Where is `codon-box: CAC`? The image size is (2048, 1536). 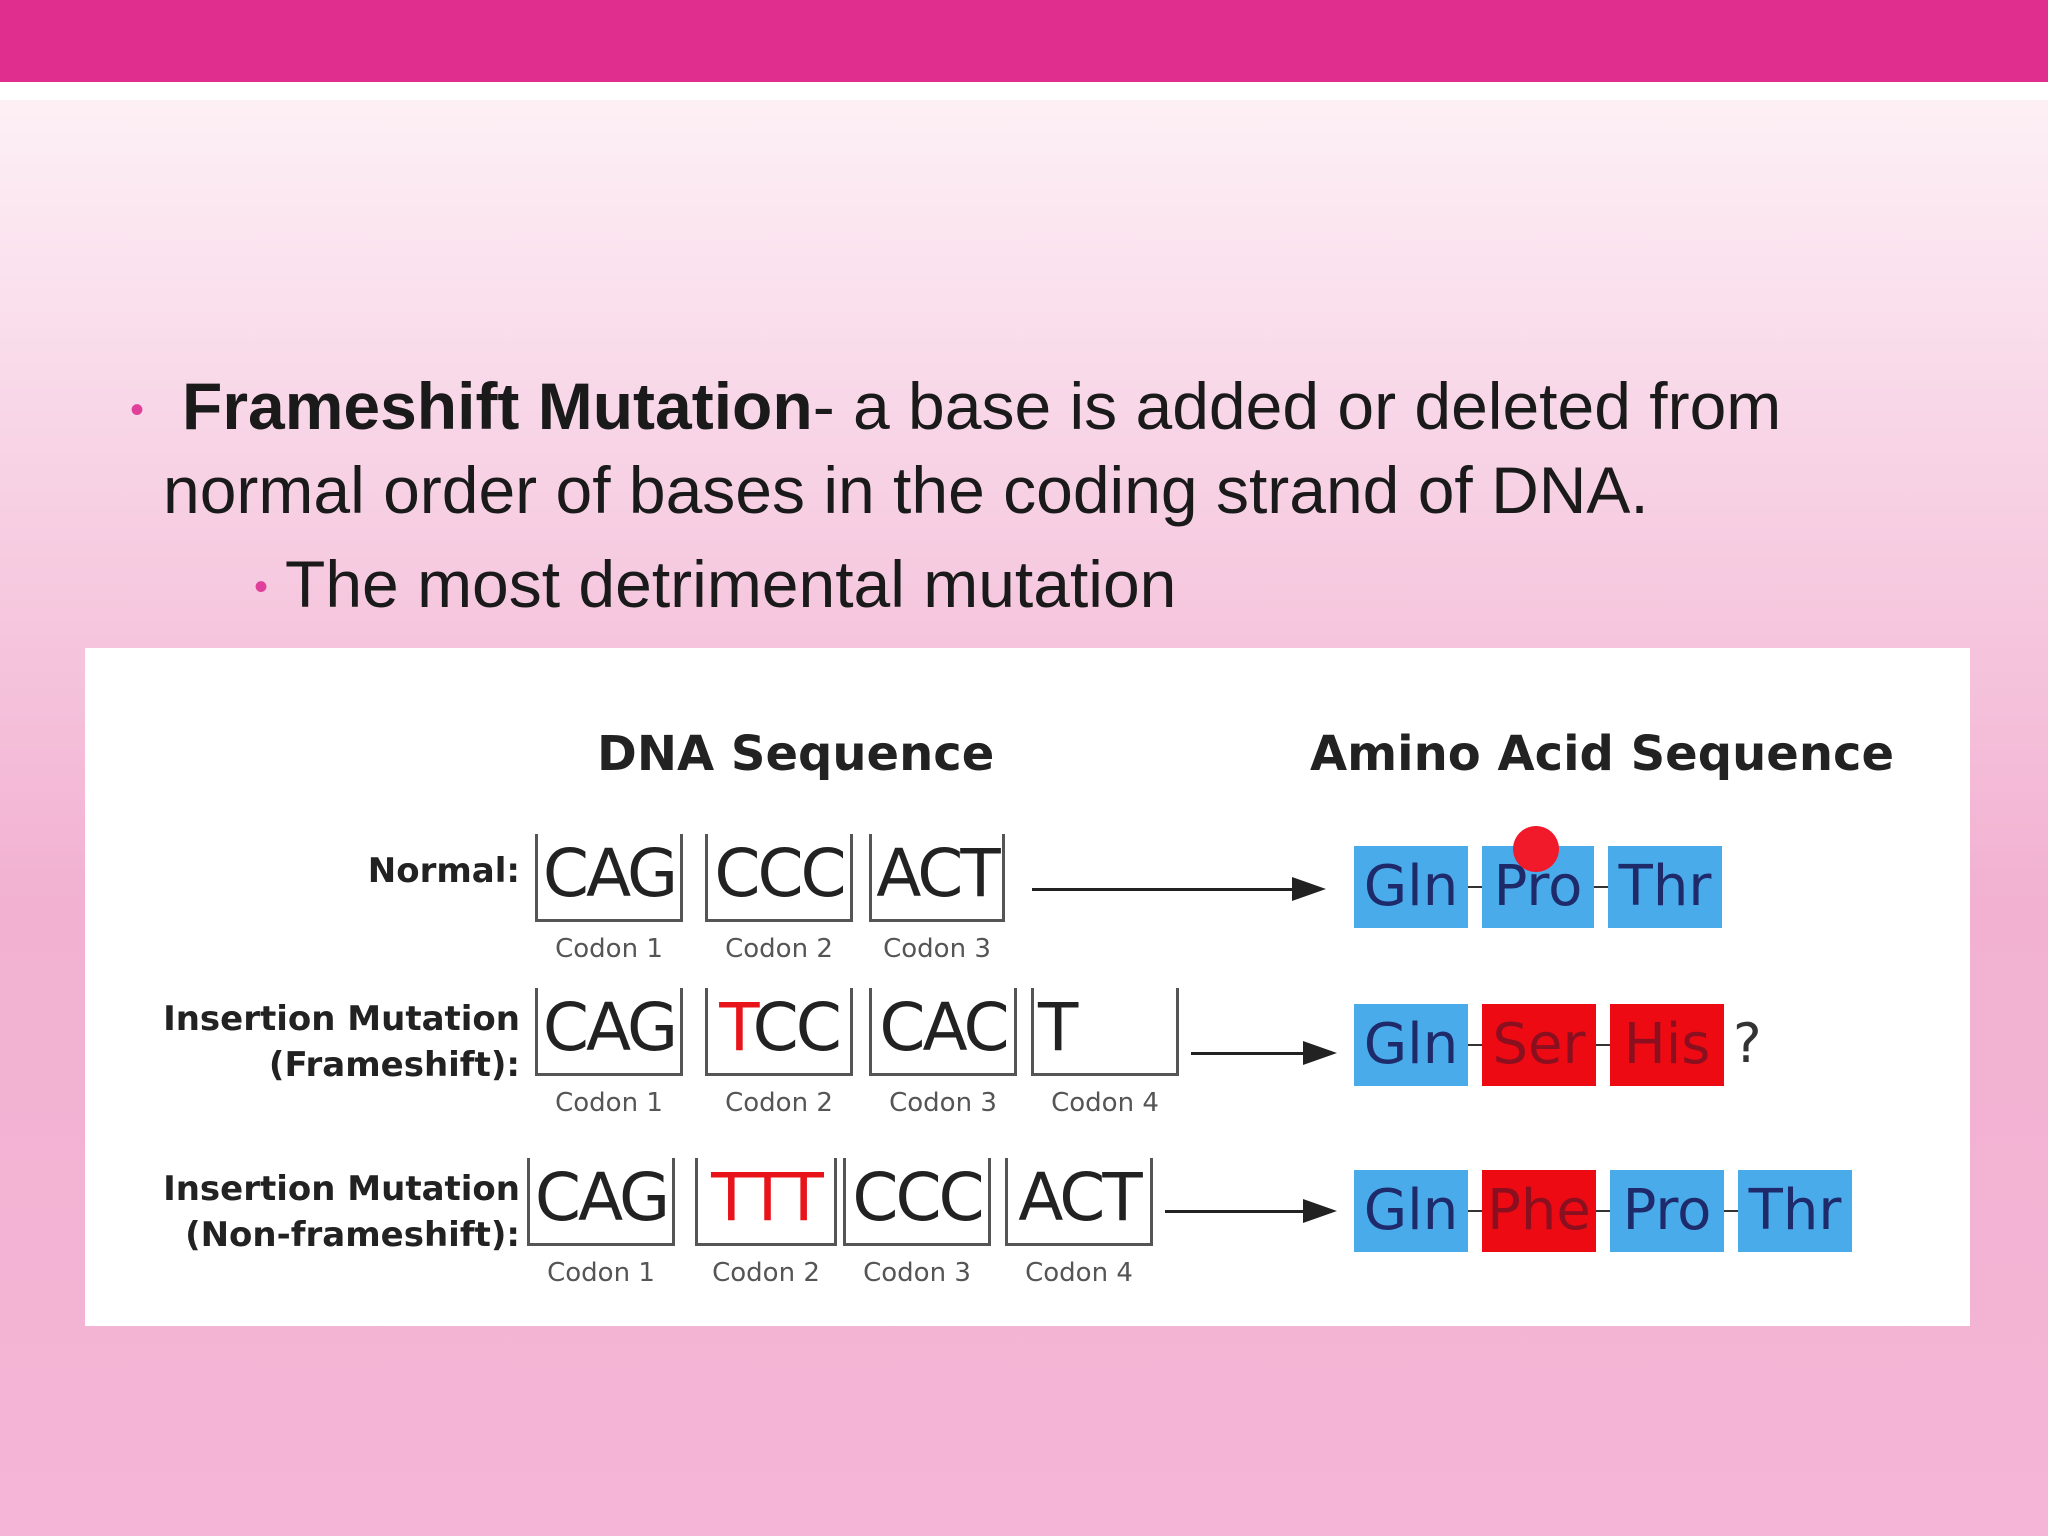 codon-box: CAC is located at coordinates (943, 1032).